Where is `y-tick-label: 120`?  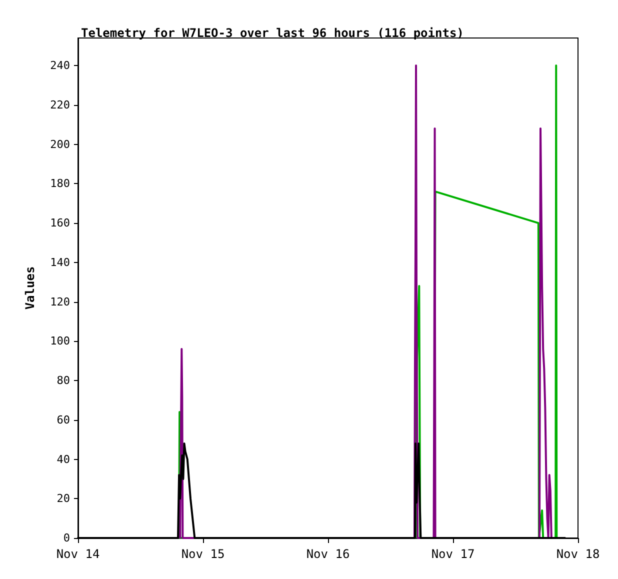
y-tick-label: 120 is located at coordinates (60, 301).